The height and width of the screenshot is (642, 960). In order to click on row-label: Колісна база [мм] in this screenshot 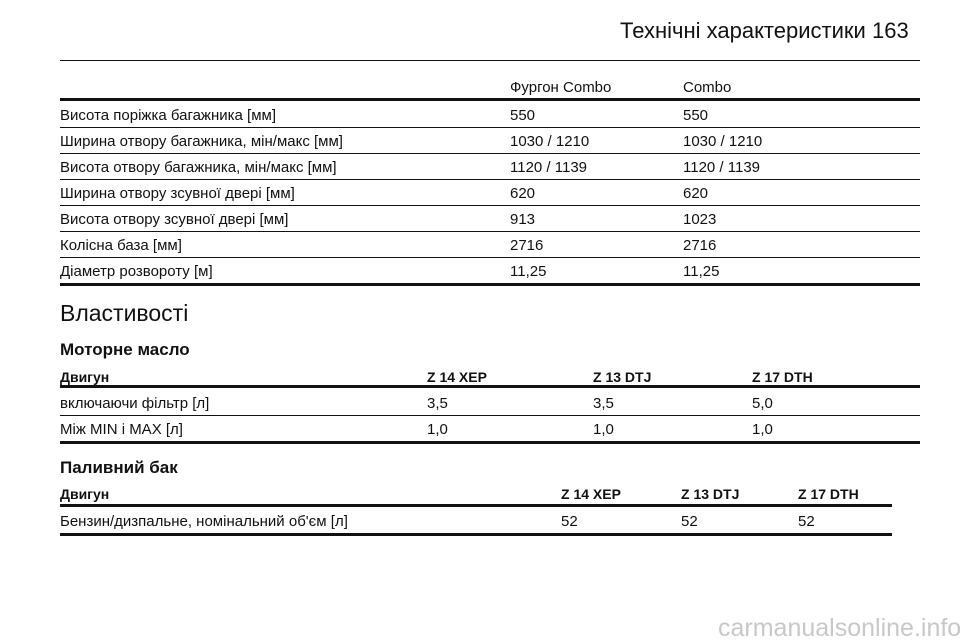, I will do `click(121, 245)`.